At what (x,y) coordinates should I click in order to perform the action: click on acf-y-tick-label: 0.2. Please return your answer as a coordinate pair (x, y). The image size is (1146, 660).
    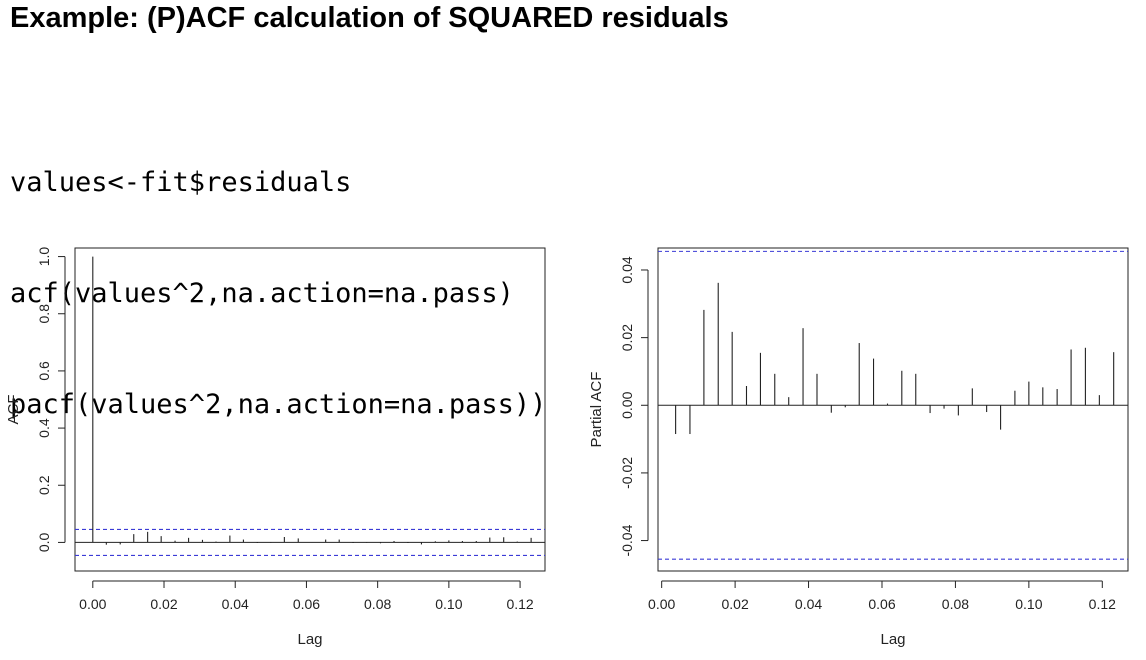
    Looking at the image, I should click on (44, 485).